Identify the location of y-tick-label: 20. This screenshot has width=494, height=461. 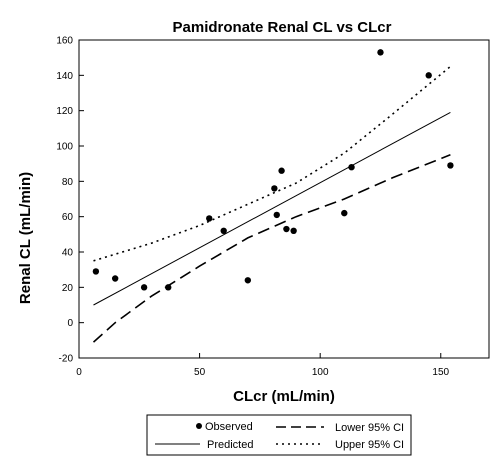
(68, 288).